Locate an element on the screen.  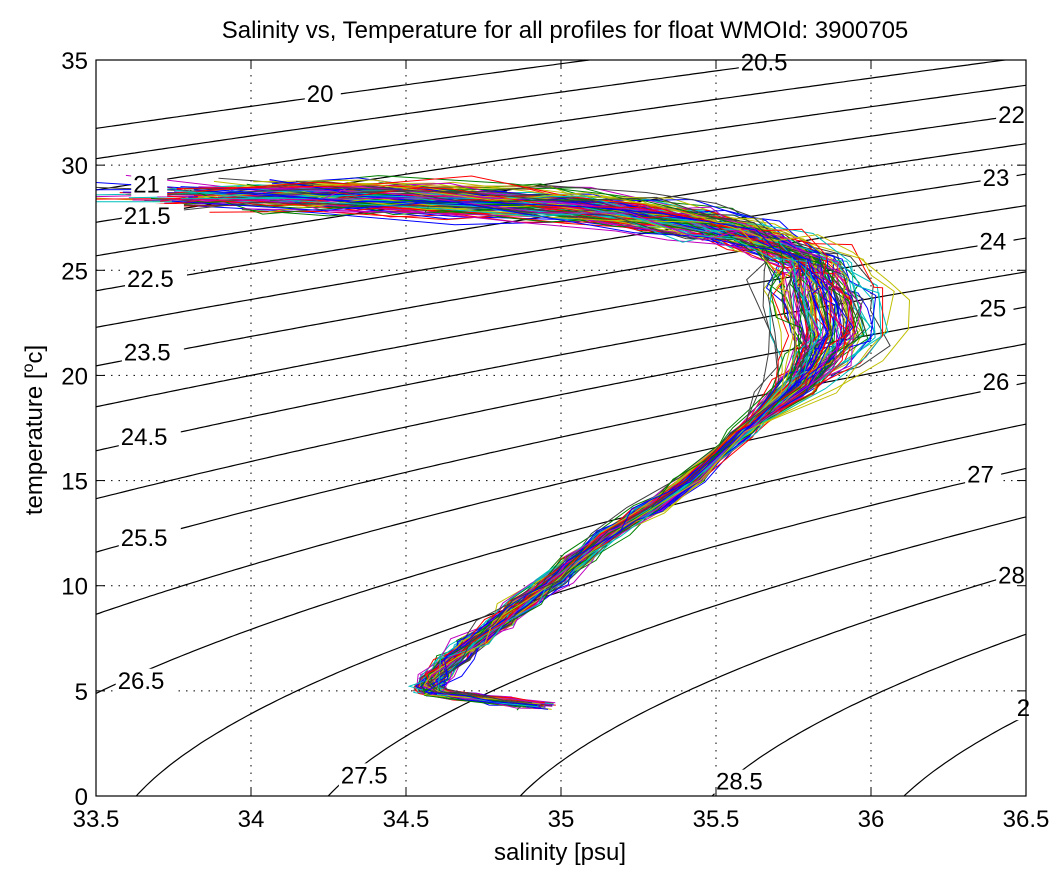
y-tick-label: 10 is located at coordinates (74, 587).